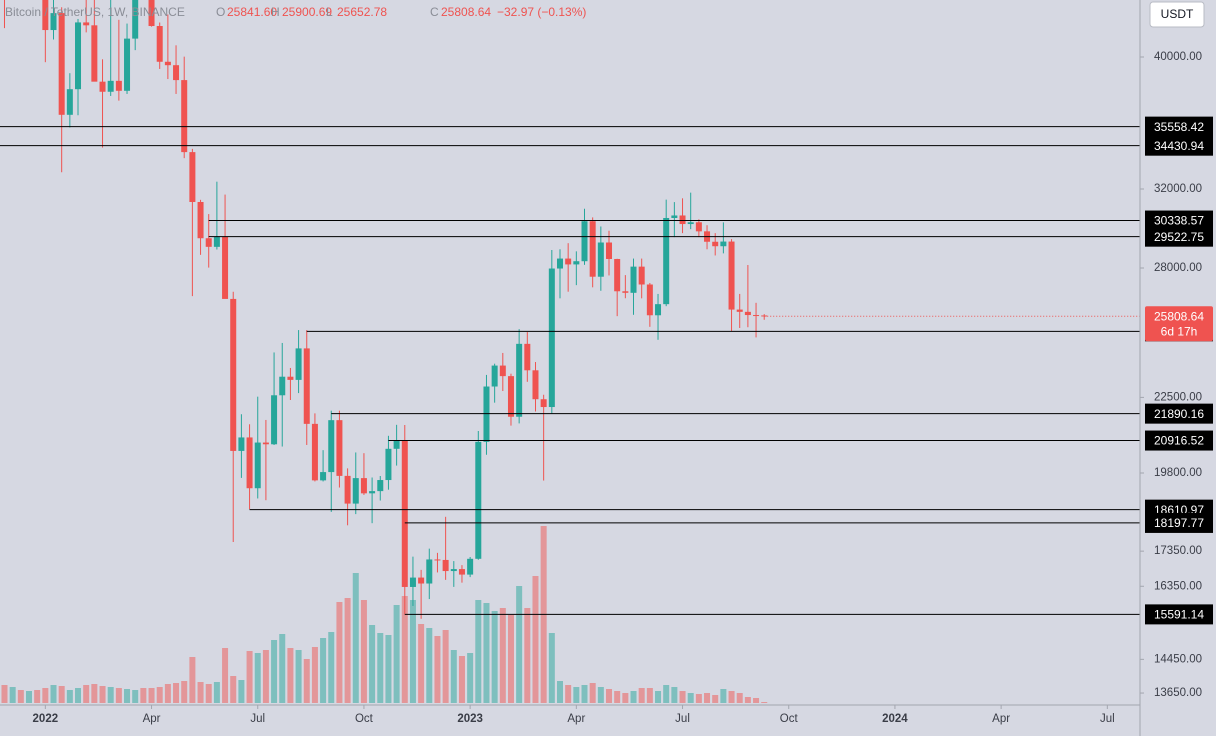  Describe the element at coordinates (1178, 57) in the screenshot. I see `y-tick-label: 40000.00` at that location.